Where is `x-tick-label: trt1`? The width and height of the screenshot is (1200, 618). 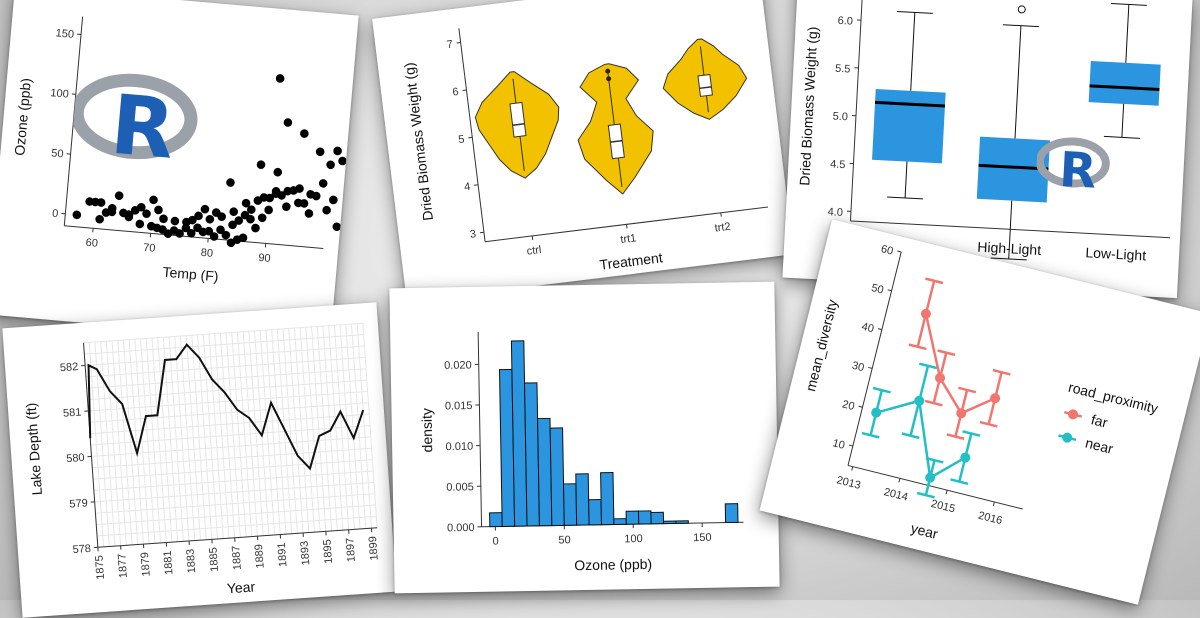
x-tick-label: trt1 is located at coordinates (628, 239).